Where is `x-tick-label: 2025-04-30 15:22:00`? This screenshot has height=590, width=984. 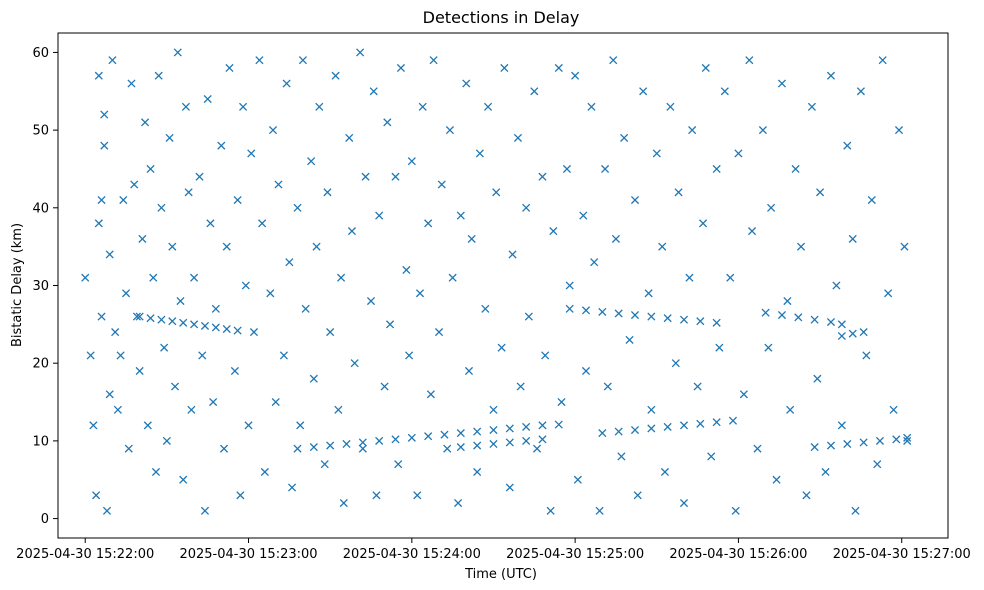 x-tick-label: 2025-04-30 15:22:00 is located at coordinates (85, 554).